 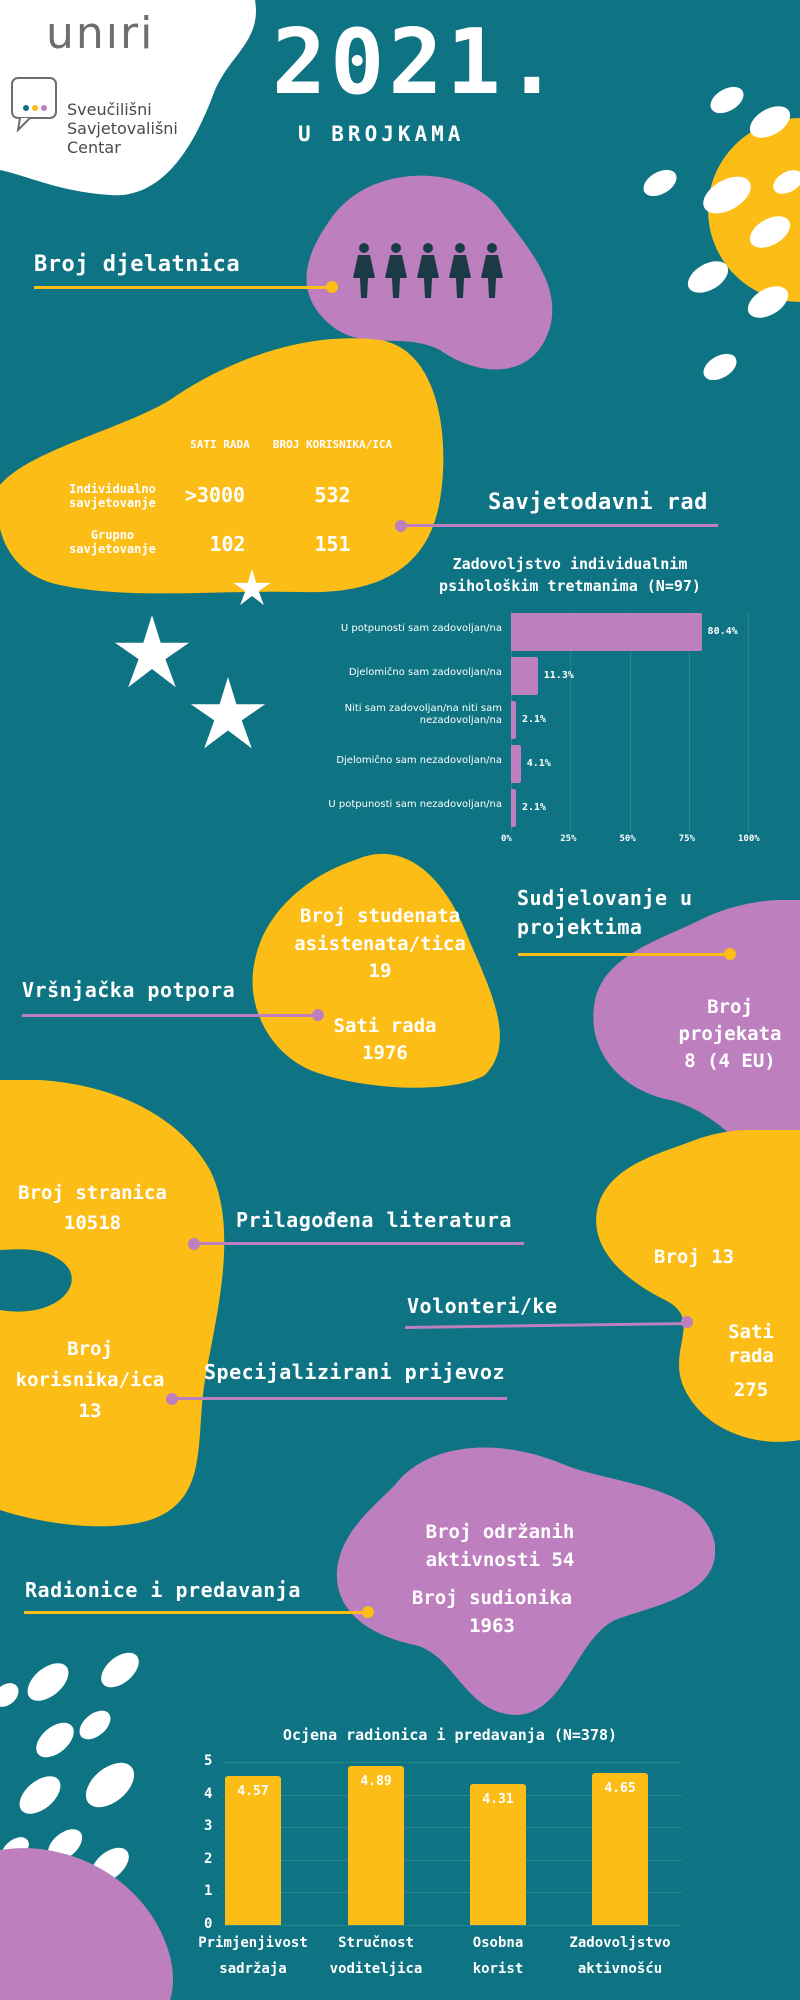 What do you see at coordinates (428, 270) in the screenshot?
I see `staff-people-icon` at bounding box center [428, 270].